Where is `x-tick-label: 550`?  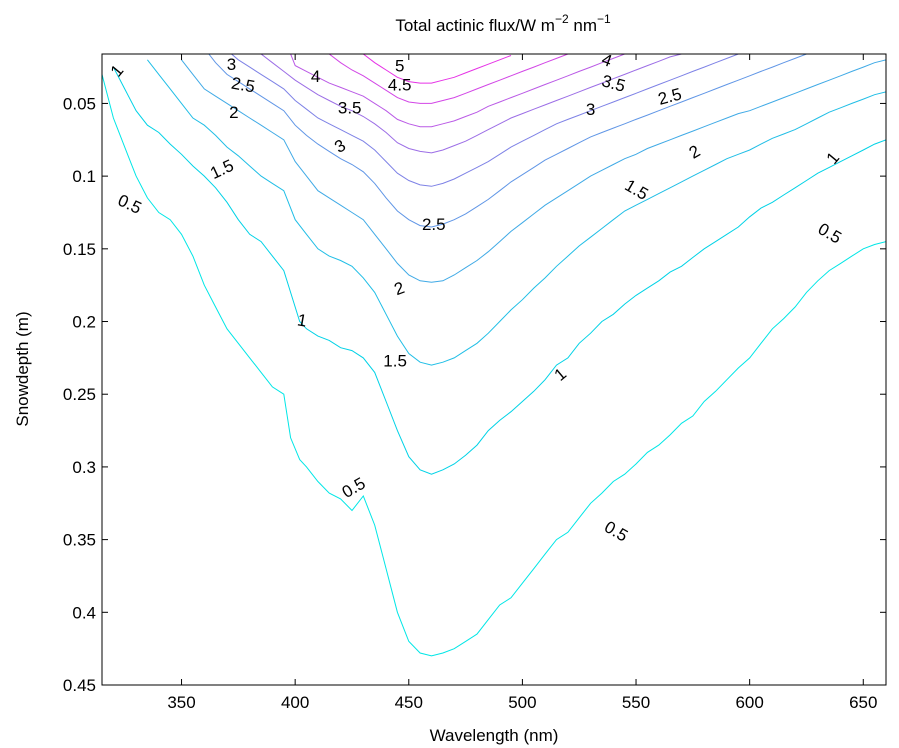 x-tick-label: 550 is located at coordinates (636, 702).